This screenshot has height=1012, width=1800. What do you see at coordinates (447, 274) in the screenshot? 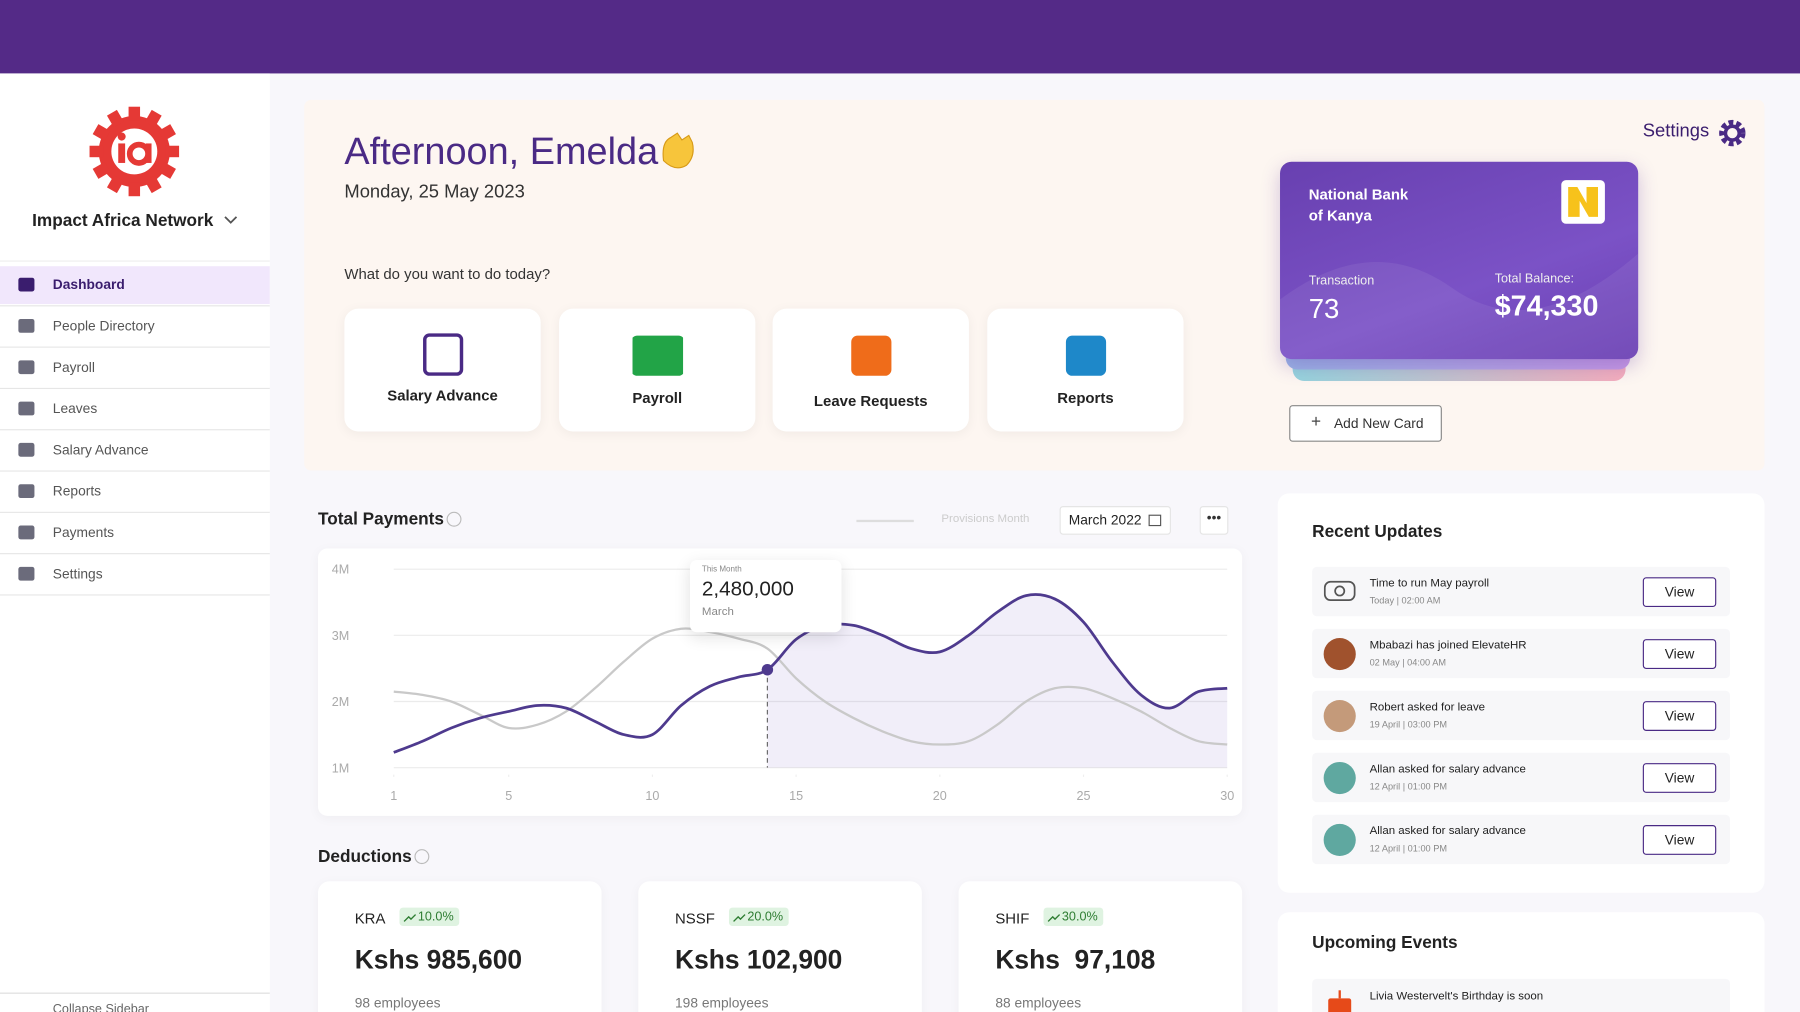
I see `prompt: What do you want to do today?` at bounding box center [447, 274].